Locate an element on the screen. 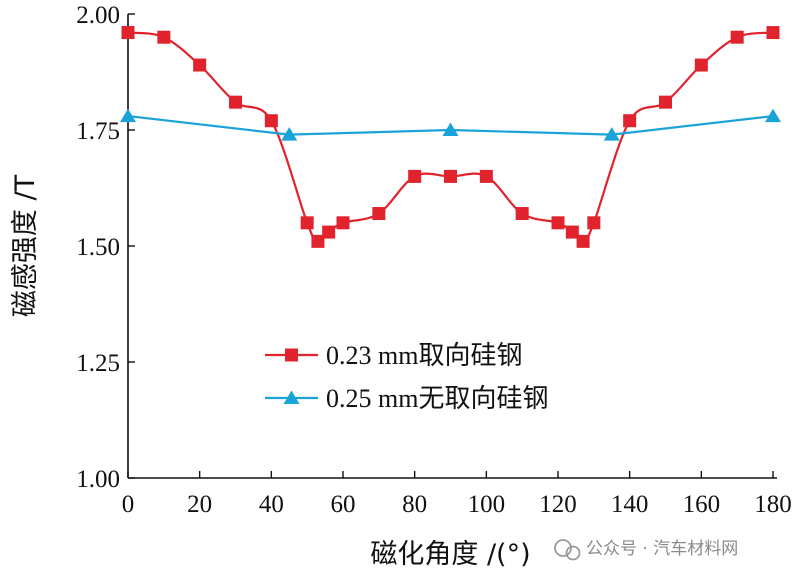  x-tick-label: 80 is located at coordinates (414, 504).